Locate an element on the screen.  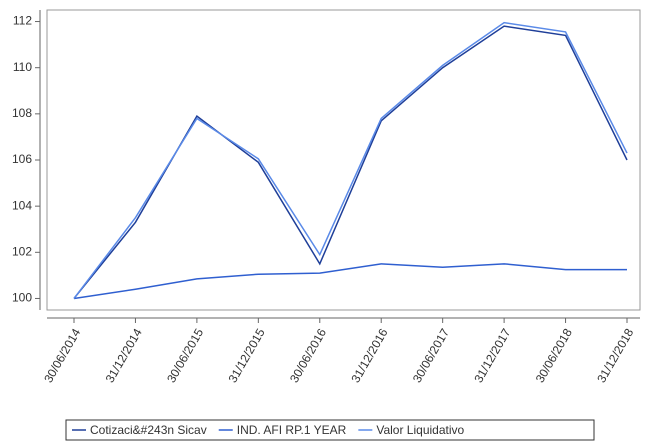
legend-label: IND. AFI RP.1 YEAR is located at coordinates (292, 430).